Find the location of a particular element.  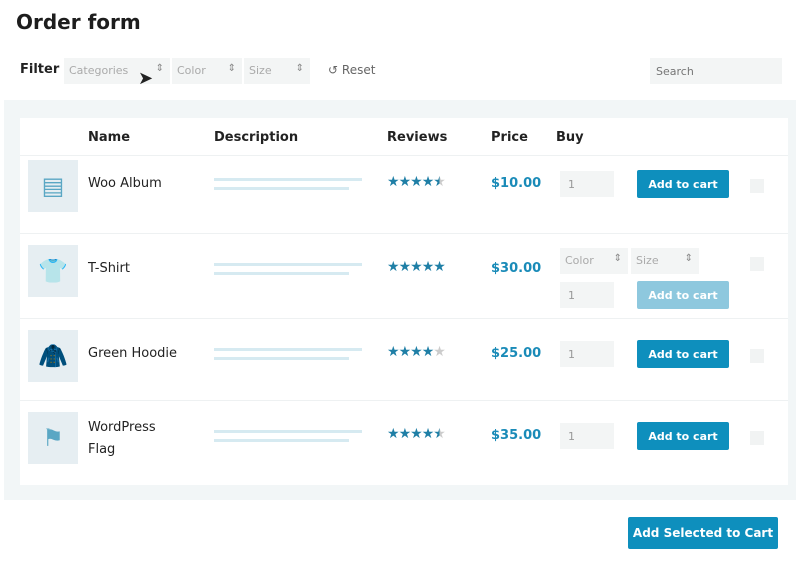

name-line: Flag is located at coordinates (102, 449).